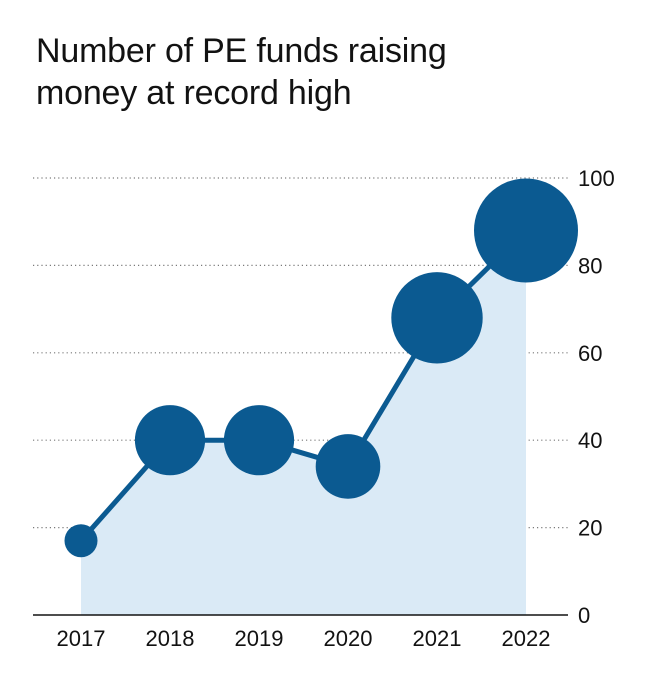 The image size is (660, 690). Describe the element at coordinates (259, 638) in the screenshot. I see `x-tick-label: 2019` at that location.